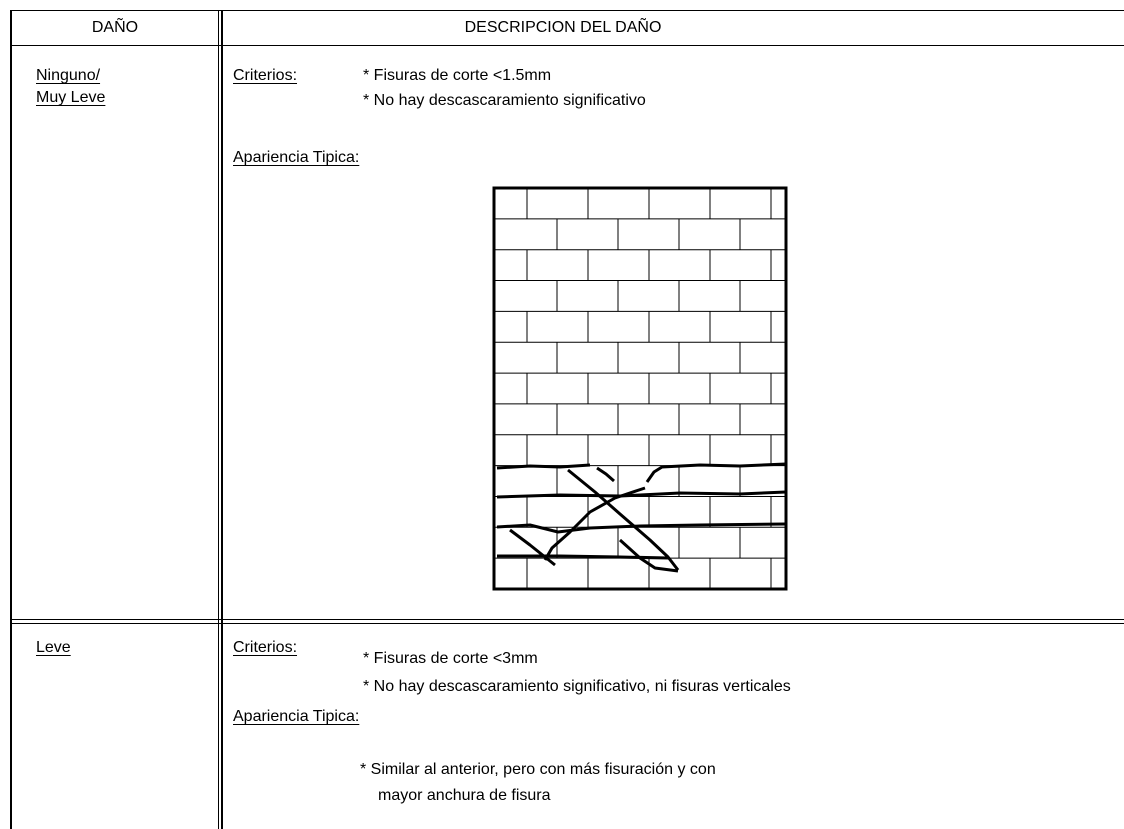  Describe the element at coordinates (11, 419) in the screenshot. I see `border-left` at that location.